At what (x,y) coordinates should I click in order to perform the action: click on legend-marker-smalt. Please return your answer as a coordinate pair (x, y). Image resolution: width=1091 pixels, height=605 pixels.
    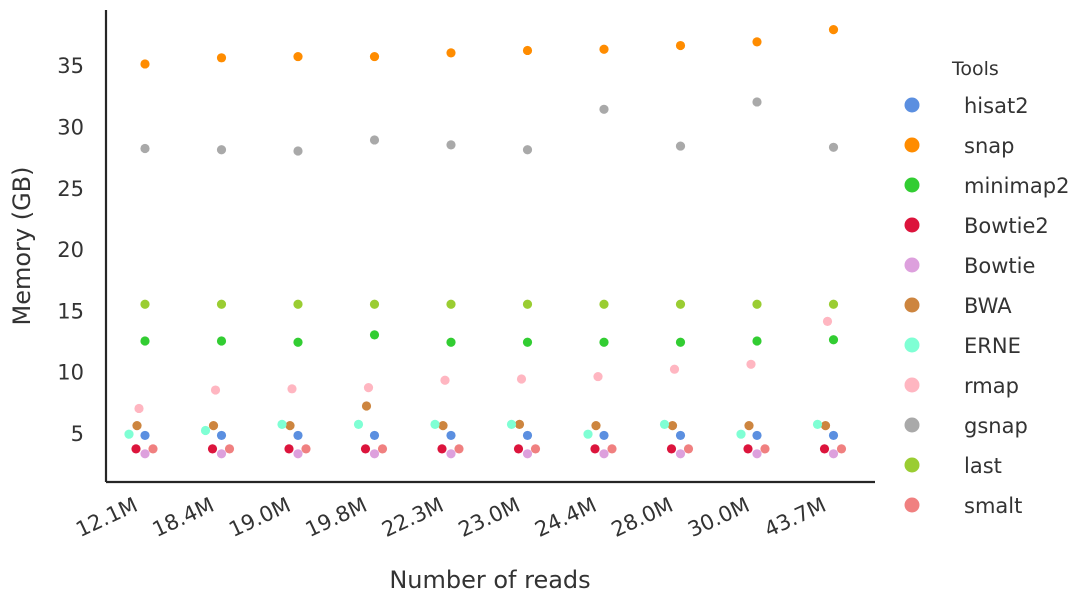
    Looking at the image, I should click on (912, 505).